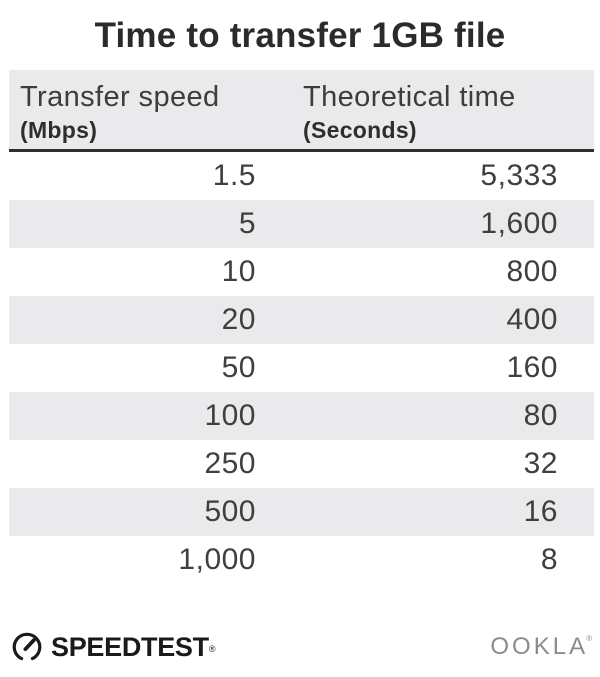 Image resolution: width=600 pixels, height=677 pixels. I want to click on column-unit-time: (Seconds), so click(360, 130).